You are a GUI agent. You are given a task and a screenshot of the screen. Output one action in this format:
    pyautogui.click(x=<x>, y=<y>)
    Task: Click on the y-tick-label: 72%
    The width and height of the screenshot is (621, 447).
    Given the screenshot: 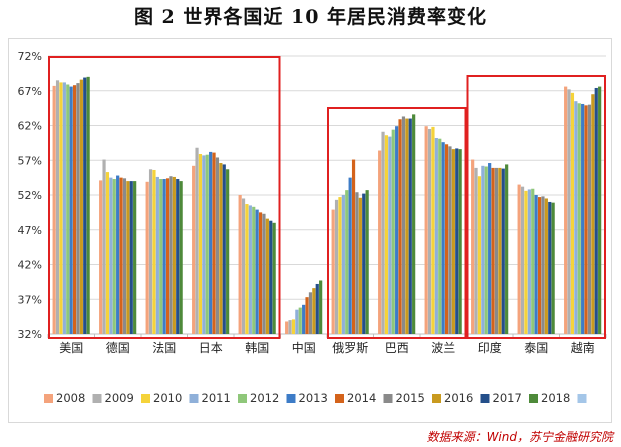 What is the action you would take?
    pyautogui.click(x=30, y=56)
    